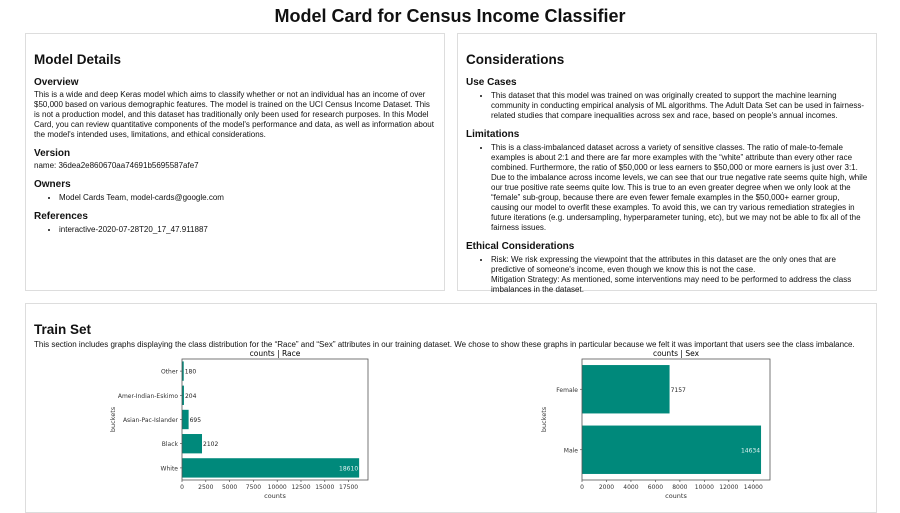 The height and width of the screenshot is (513, 900). I want to click on x-tick-label: 12000, so click(728, 487).